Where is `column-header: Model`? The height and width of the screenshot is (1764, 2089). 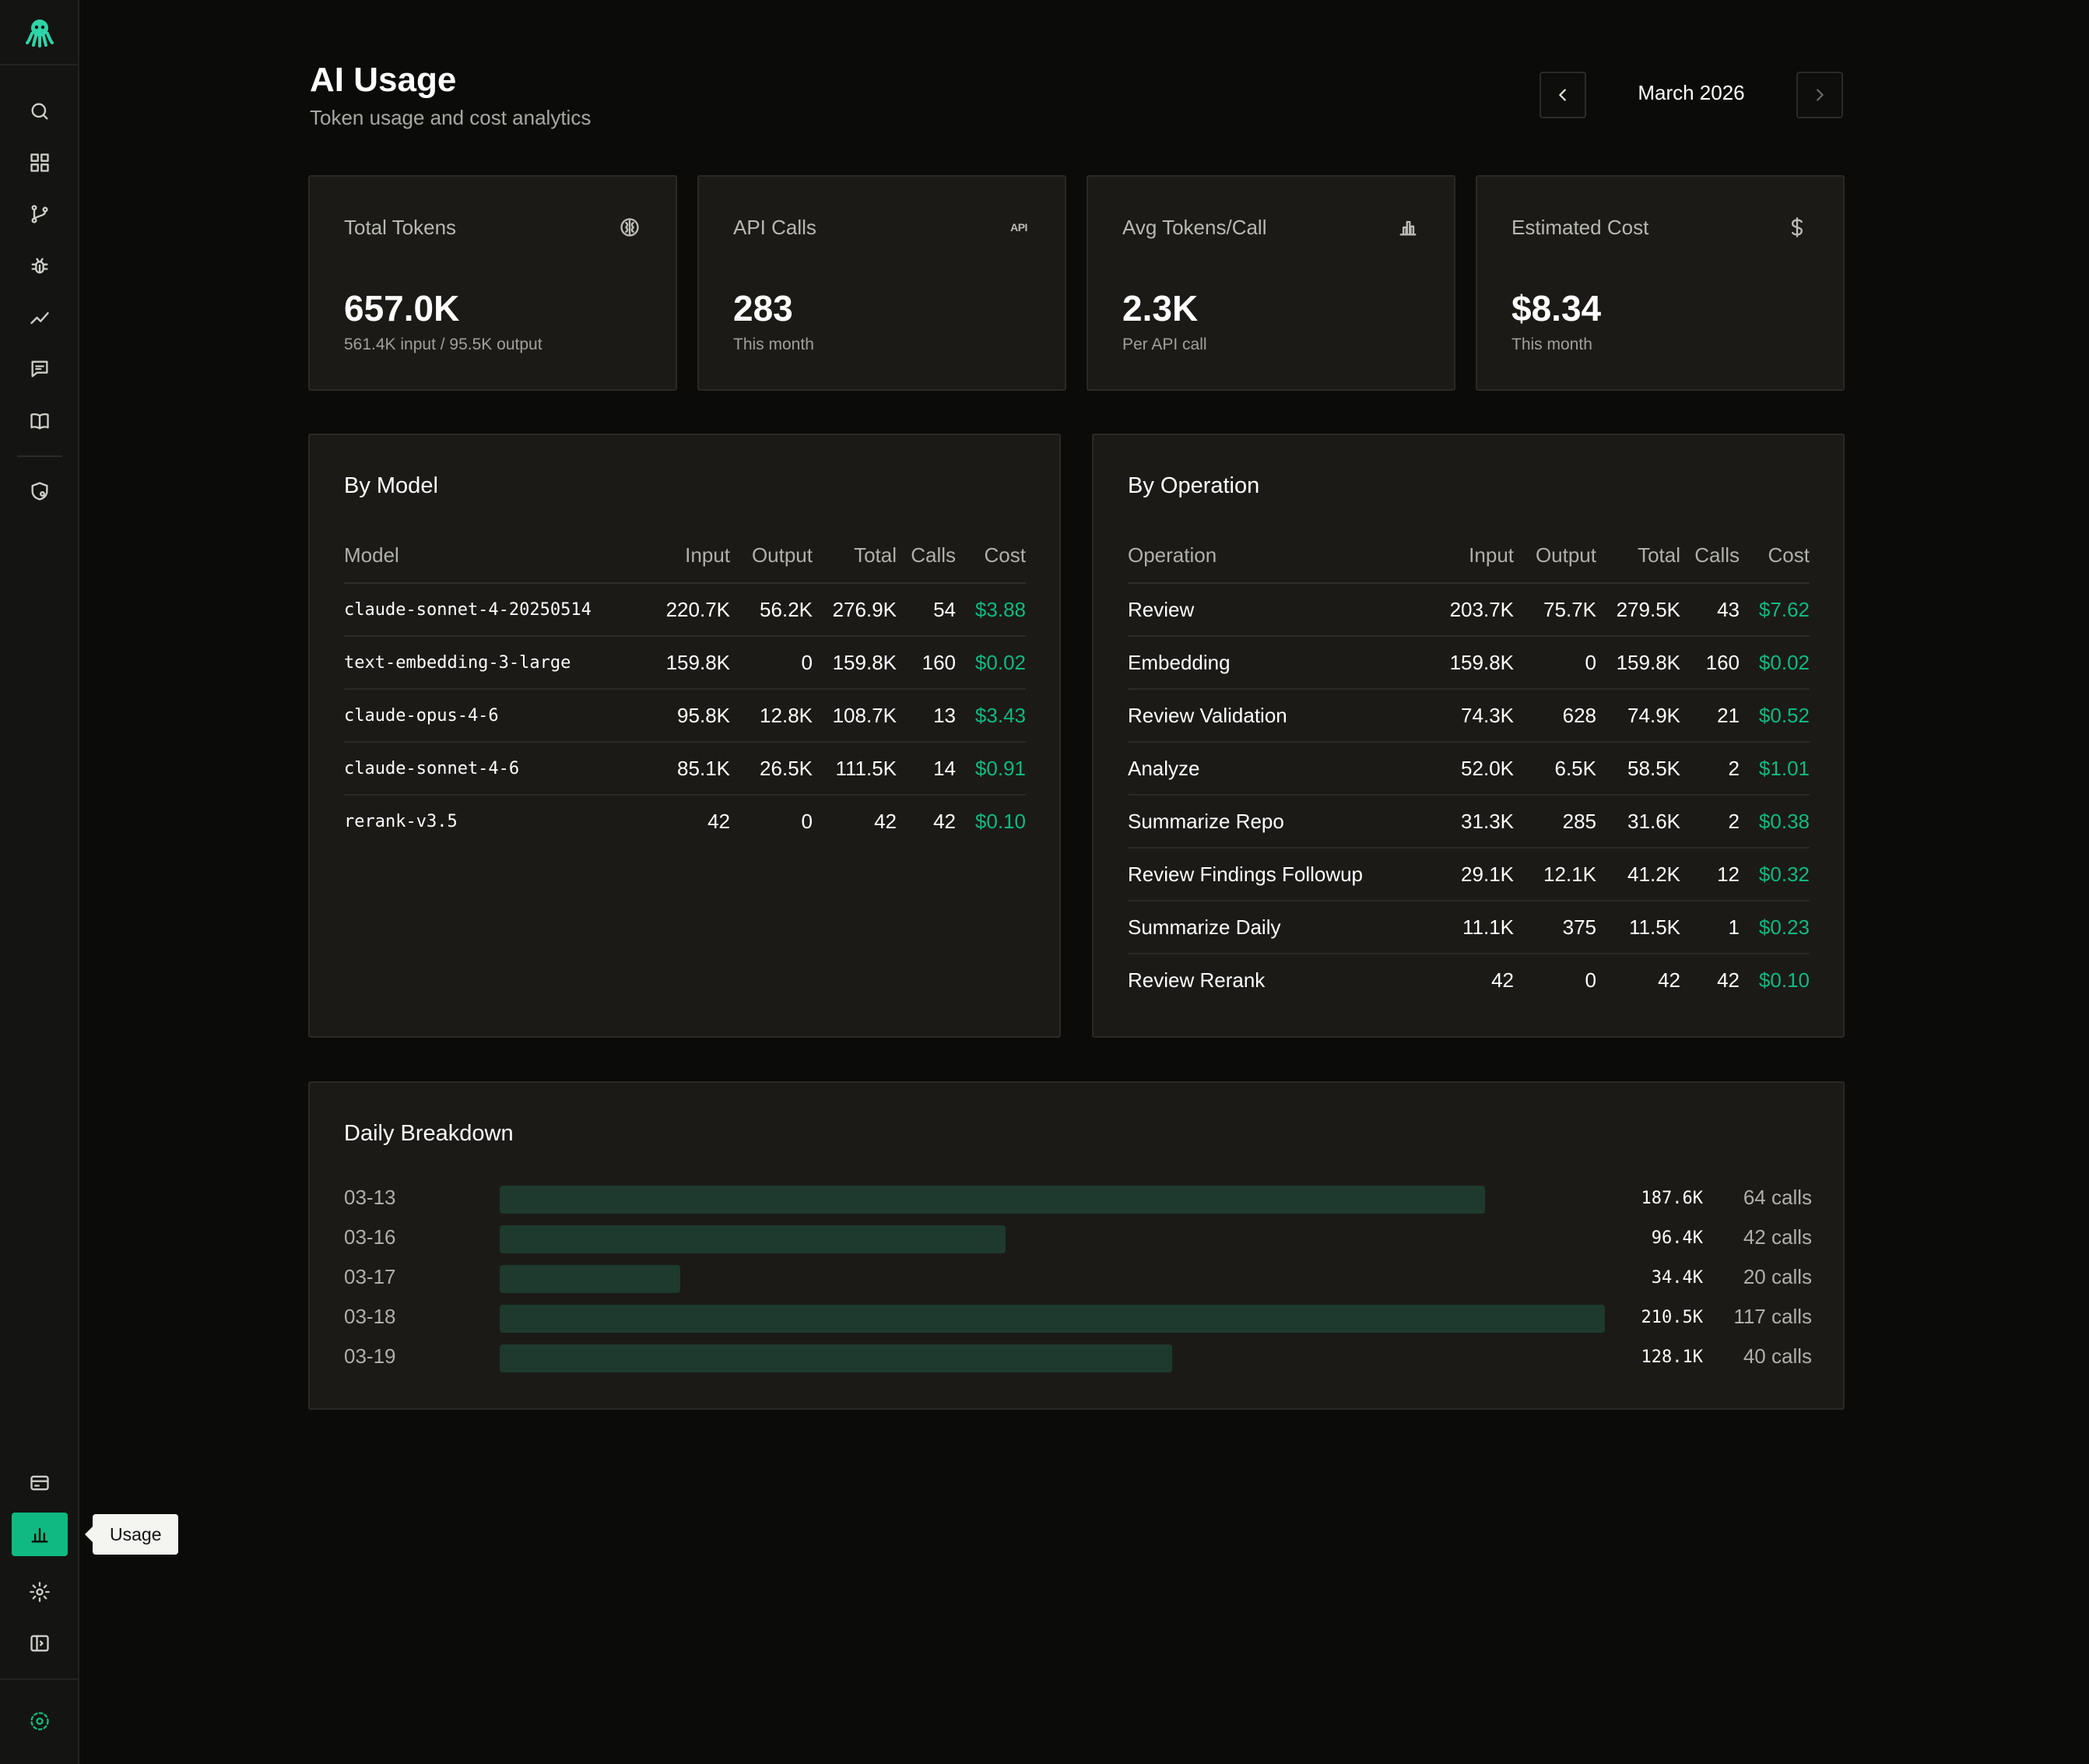 column-header: Model is located at coordinates (492, 556).